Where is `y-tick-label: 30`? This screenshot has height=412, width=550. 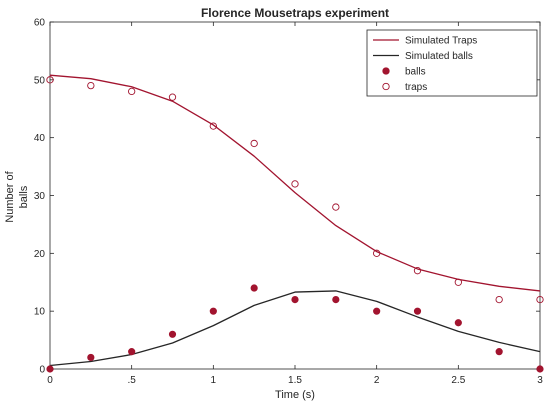 y-tick-label: 30 is located at coordinates (40, 196).